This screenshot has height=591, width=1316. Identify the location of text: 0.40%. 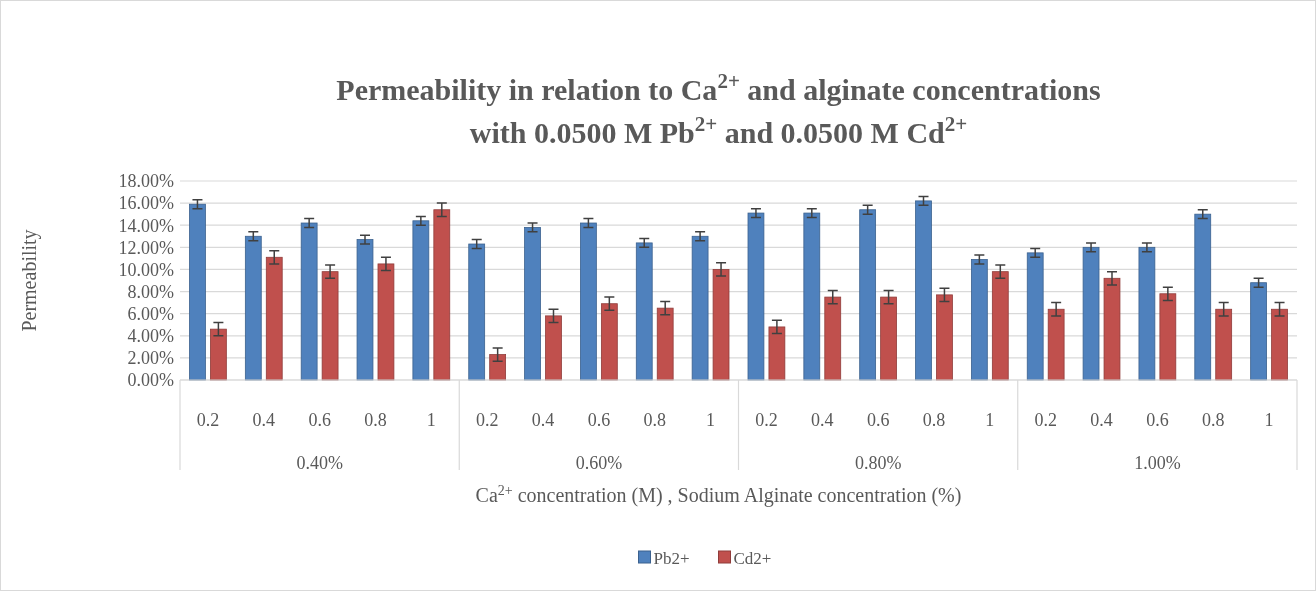
(319, 463).